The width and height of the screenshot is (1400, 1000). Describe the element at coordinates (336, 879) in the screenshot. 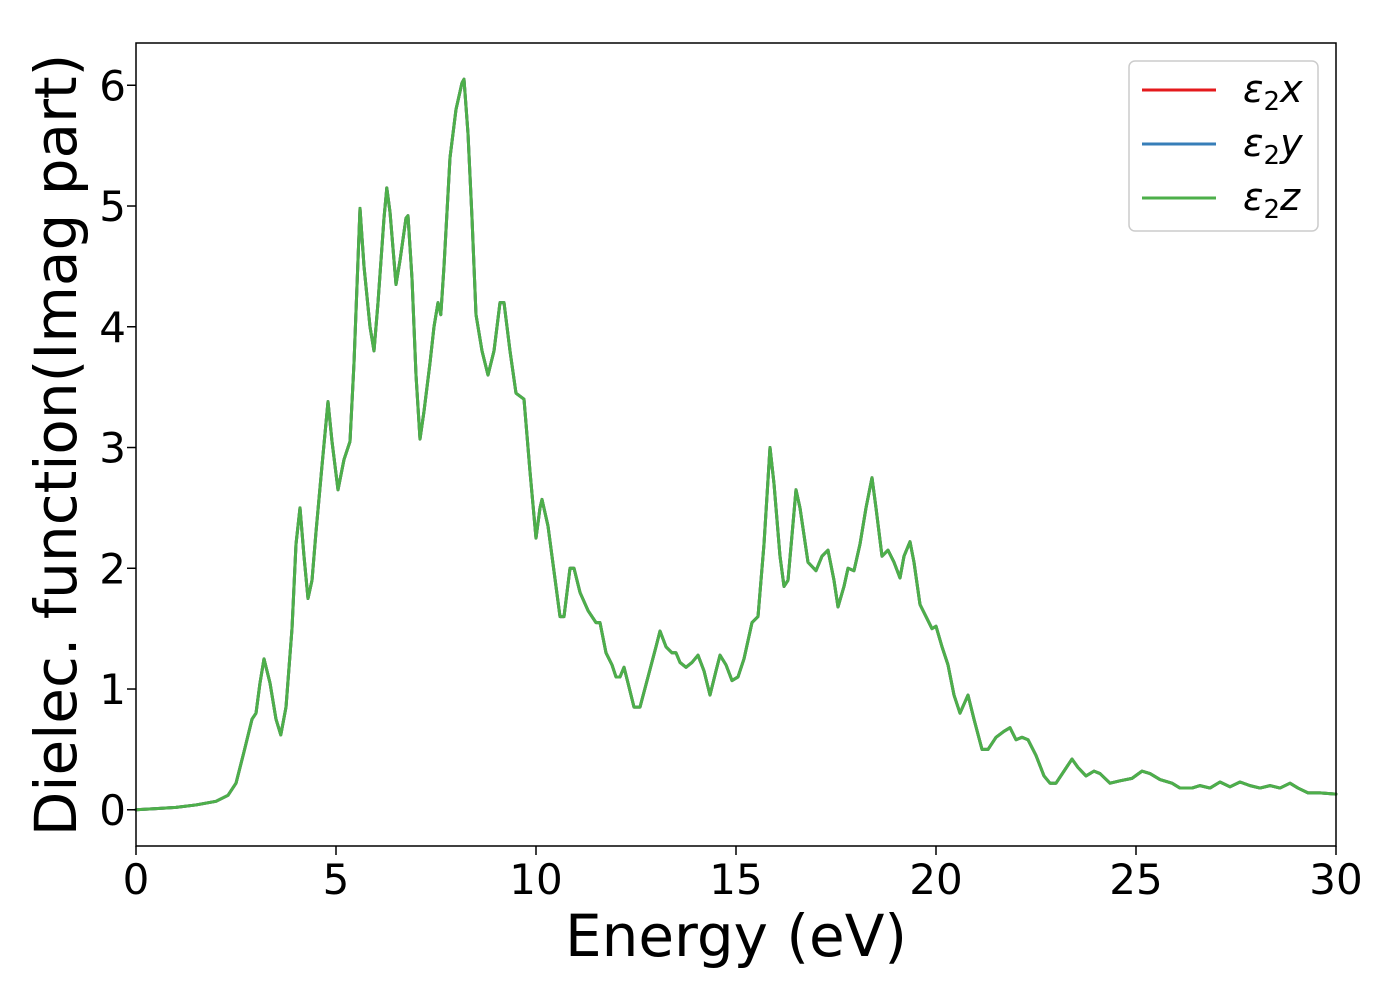

I see `x-tick-label: 5` at that location.